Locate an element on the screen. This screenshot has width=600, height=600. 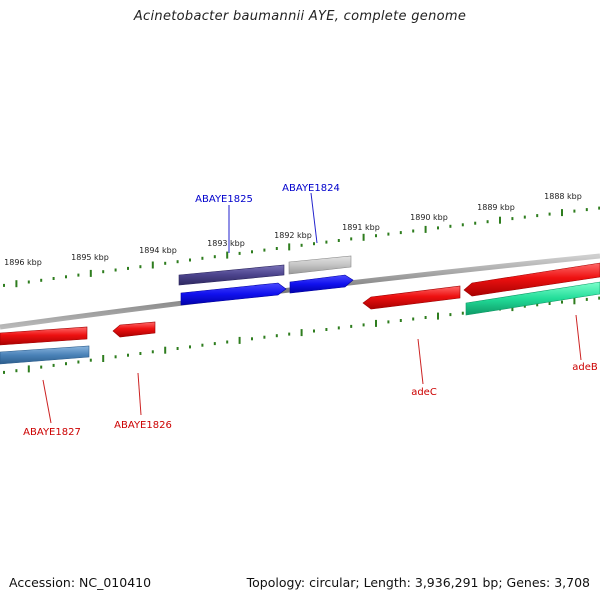
feature-abaye1825-blue is located at coordinates (233, 294).